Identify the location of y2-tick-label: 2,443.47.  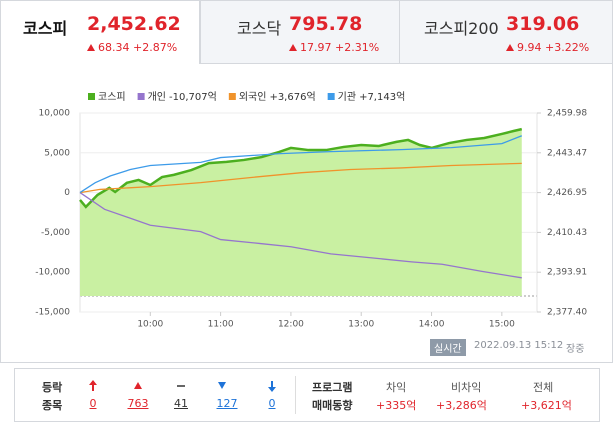
(567, 153).